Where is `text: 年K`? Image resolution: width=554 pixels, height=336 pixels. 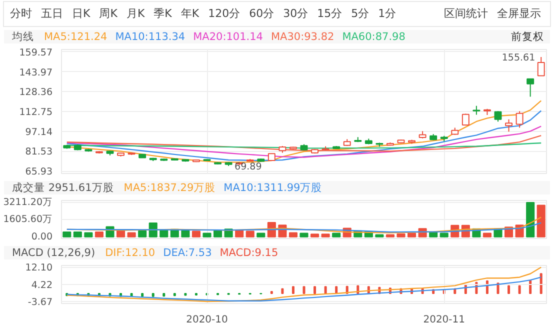 text: 年K is located at coordinates (190, 14).